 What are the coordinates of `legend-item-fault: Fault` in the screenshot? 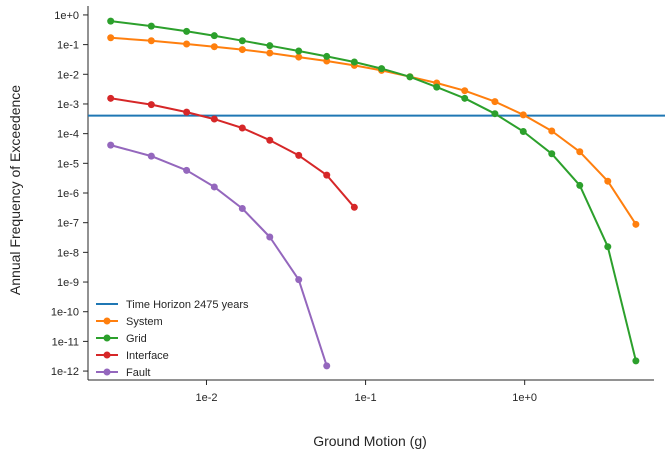 It's located at (123, 373).